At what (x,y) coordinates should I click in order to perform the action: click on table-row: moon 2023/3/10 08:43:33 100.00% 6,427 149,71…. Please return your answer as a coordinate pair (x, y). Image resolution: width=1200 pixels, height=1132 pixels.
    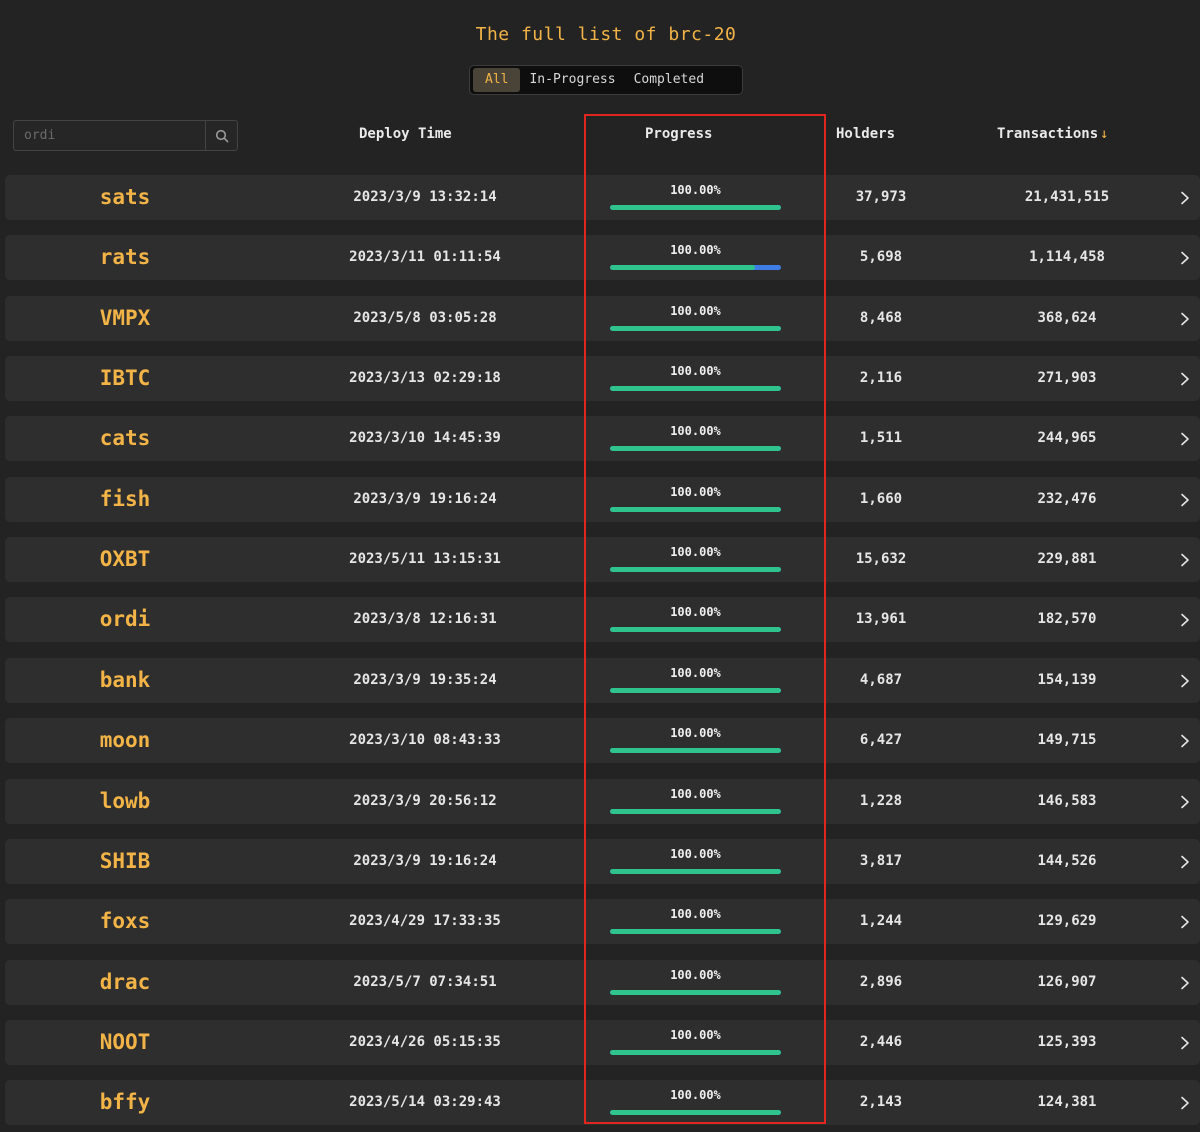
    Looking at the image, I should click on (602, 740).